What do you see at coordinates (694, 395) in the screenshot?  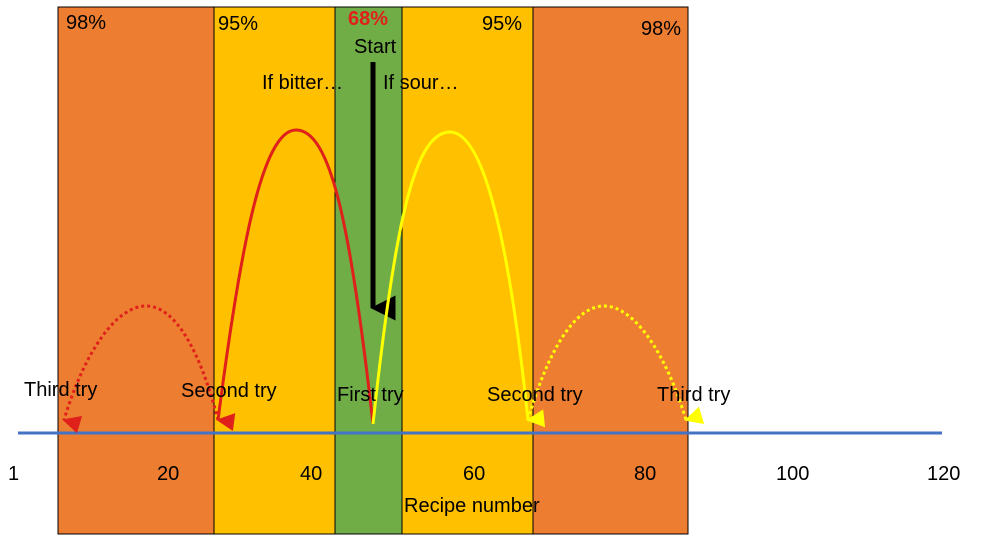 I see `third-try-right-label: Third try` at bounding box center [694, 395].